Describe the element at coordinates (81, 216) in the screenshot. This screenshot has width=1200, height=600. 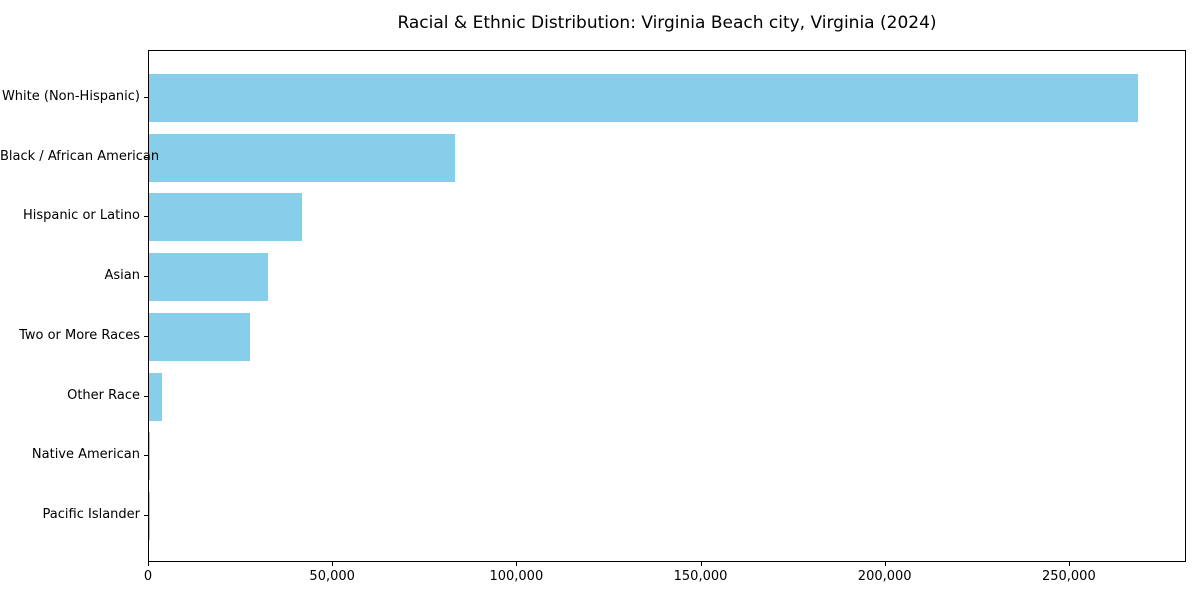
I see `y-tick-label-hispanic-or-latino: Hispanic or Latino` at that location.